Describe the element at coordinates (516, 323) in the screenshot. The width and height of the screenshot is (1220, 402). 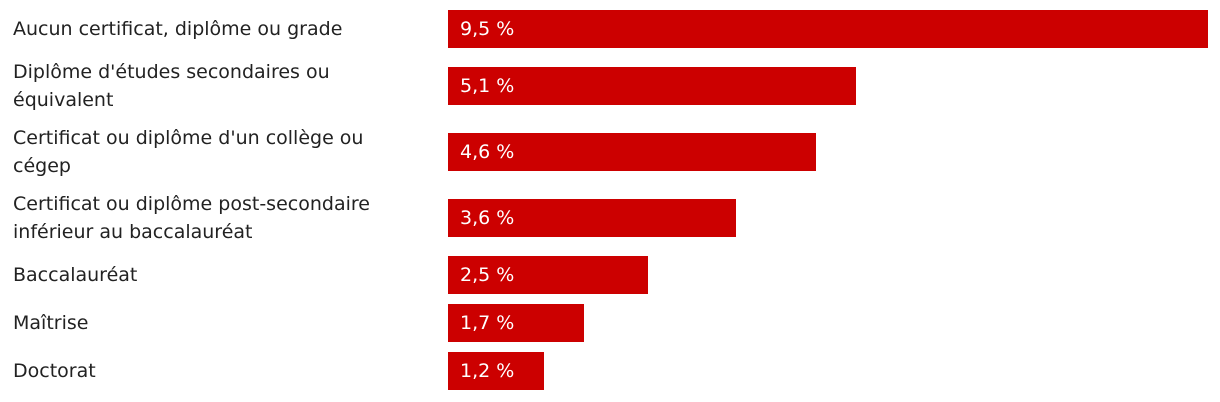
I see `bar: 1,7 %` at that location.